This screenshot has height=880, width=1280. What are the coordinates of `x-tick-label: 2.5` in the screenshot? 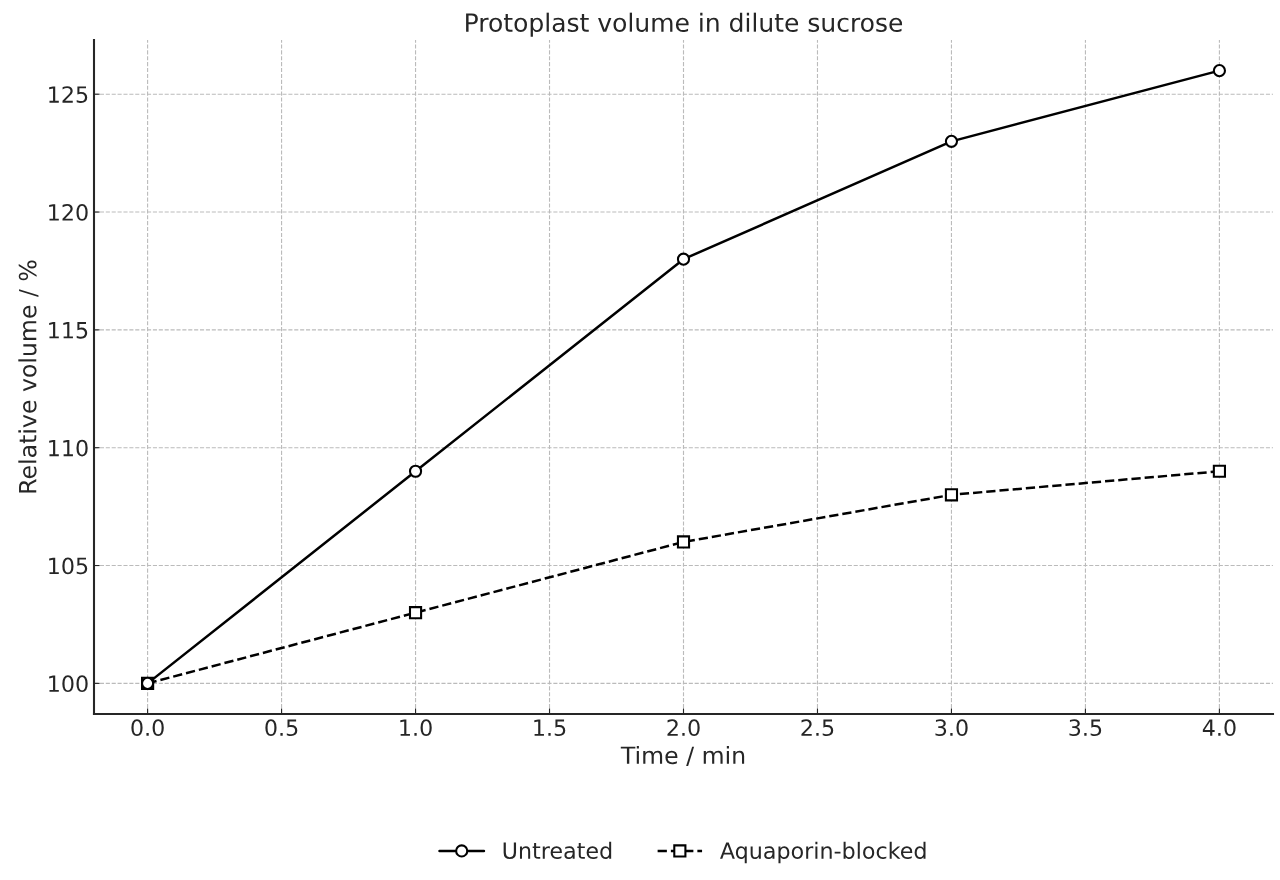 It's located at (817, 728).